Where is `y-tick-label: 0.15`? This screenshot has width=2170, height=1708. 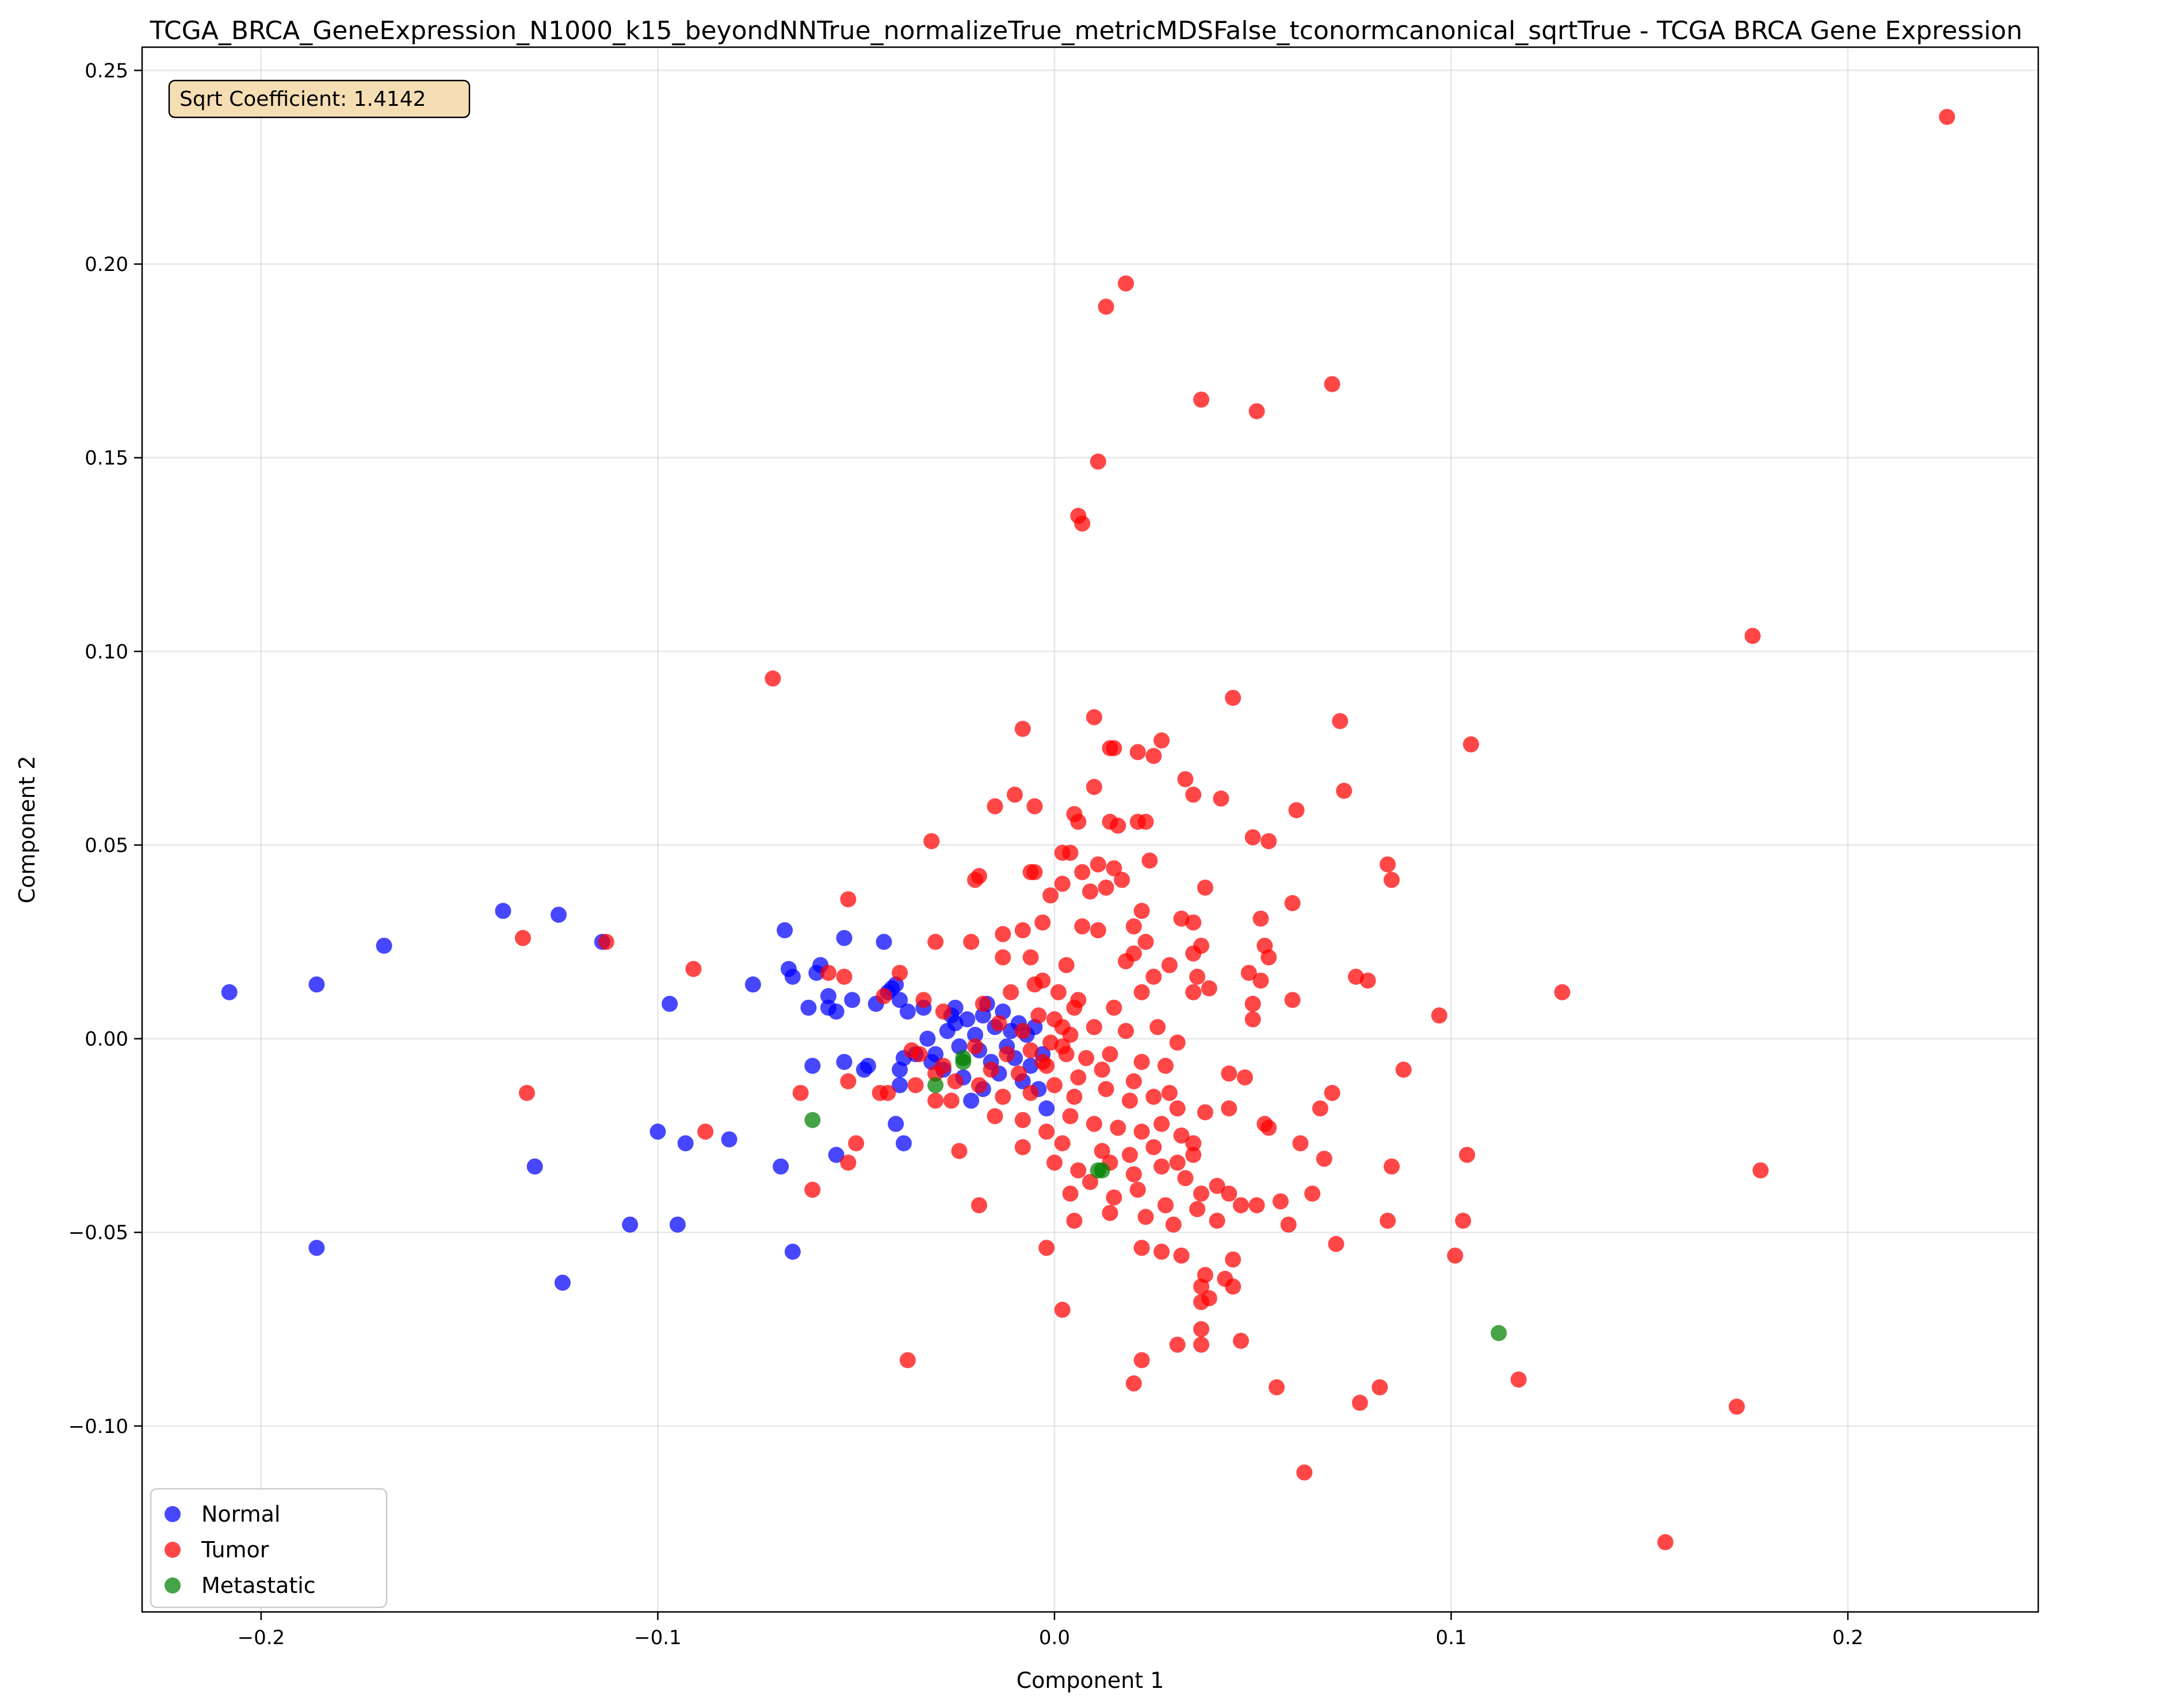
y-tick-label: 0.15 is located at coordinates (106, 459).